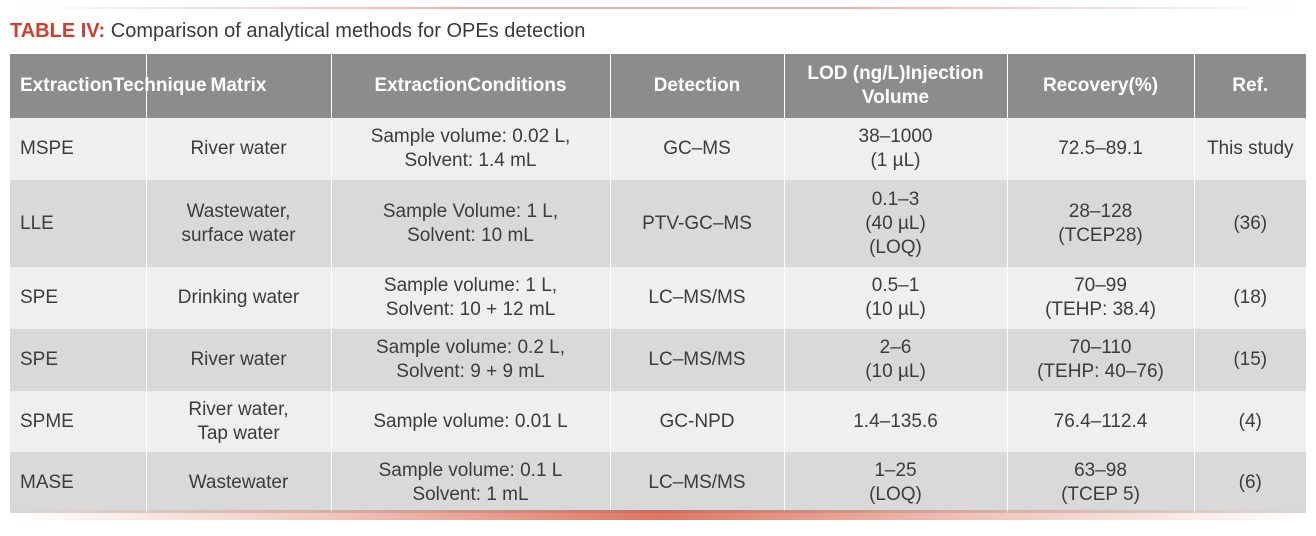  What do you see at coordinates (1250, 223) in the screenshot?
I see `cell-ref: (36)` at bounding box center [1250, 223].